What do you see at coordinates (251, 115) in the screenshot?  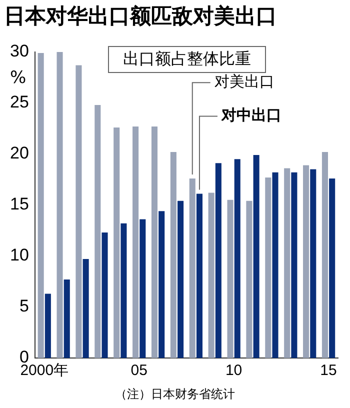 I see `text: 对中出口` at bounding box center [251, 115].